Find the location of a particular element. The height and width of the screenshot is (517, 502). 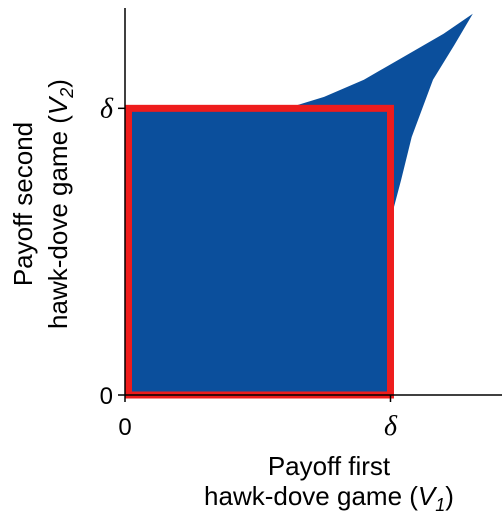

y-axis-label-line2: hawk-dove game (V2) is located at coordinates (60, 204).